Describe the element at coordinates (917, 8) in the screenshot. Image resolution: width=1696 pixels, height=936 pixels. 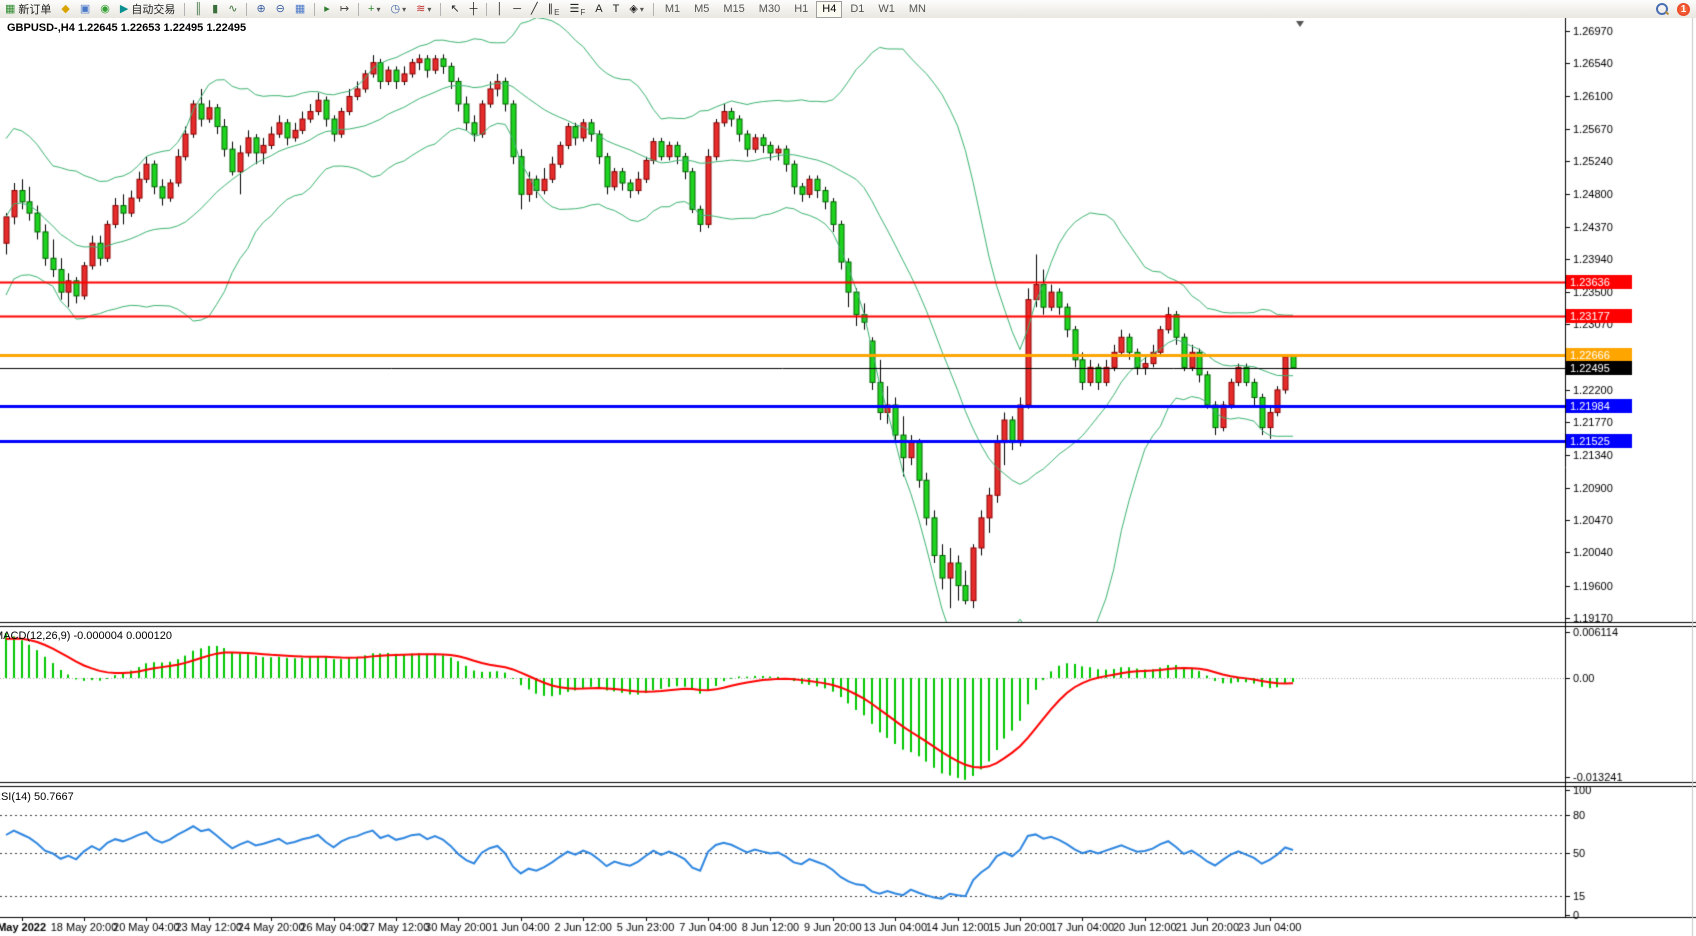
I see `timeframe-MN: MN` at that location.